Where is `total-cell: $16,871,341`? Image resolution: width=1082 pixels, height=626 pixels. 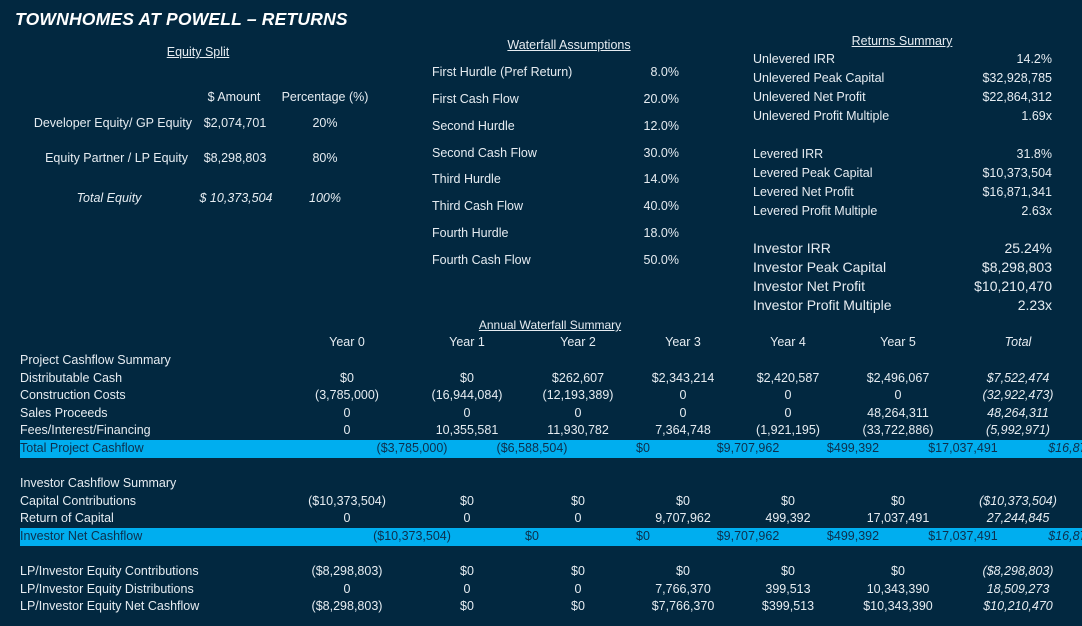
total-cell: $16,871,341 is located at coordinates (1065, 447).